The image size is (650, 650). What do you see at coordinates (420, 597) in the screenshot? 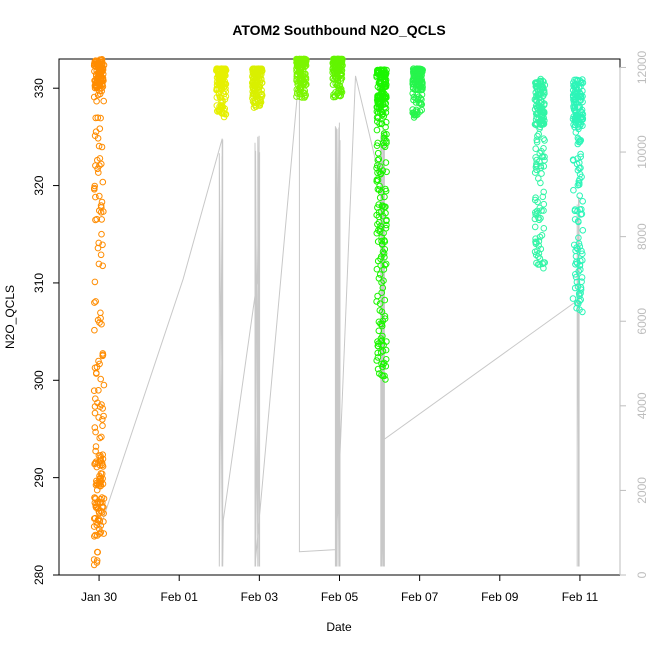
I see `x-tick-label: Feb 07` at bounding box center [420, 597].